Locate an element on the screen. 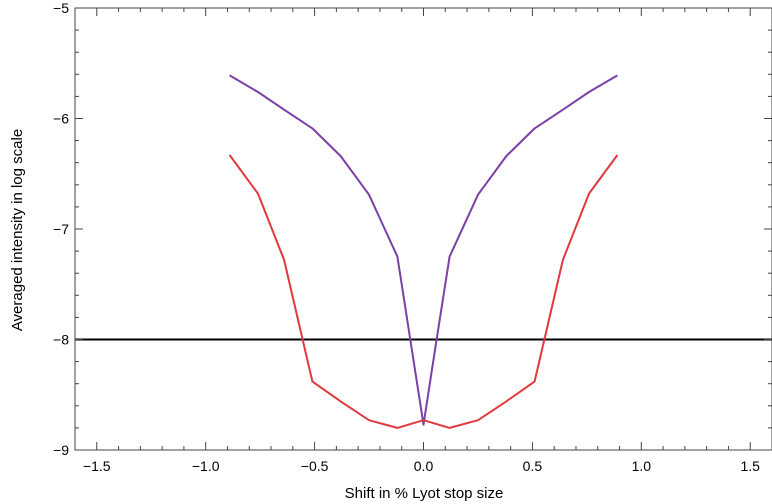 This screenshot has width=772, height=504. x-tick-label: 0.0 is located at coordinates (424, 466).